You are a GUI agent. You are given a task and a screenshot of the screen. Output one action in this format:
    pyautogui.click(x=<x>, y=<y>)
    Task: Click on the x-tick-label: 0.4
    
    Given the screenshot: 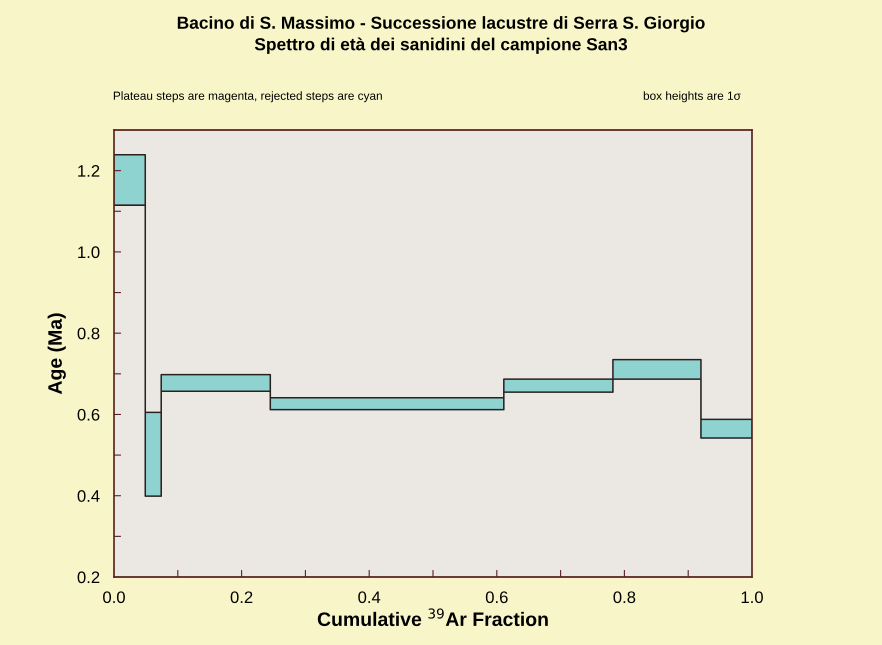 What is the action you would take?
    pyautogui.click(x=369, y=597)
    